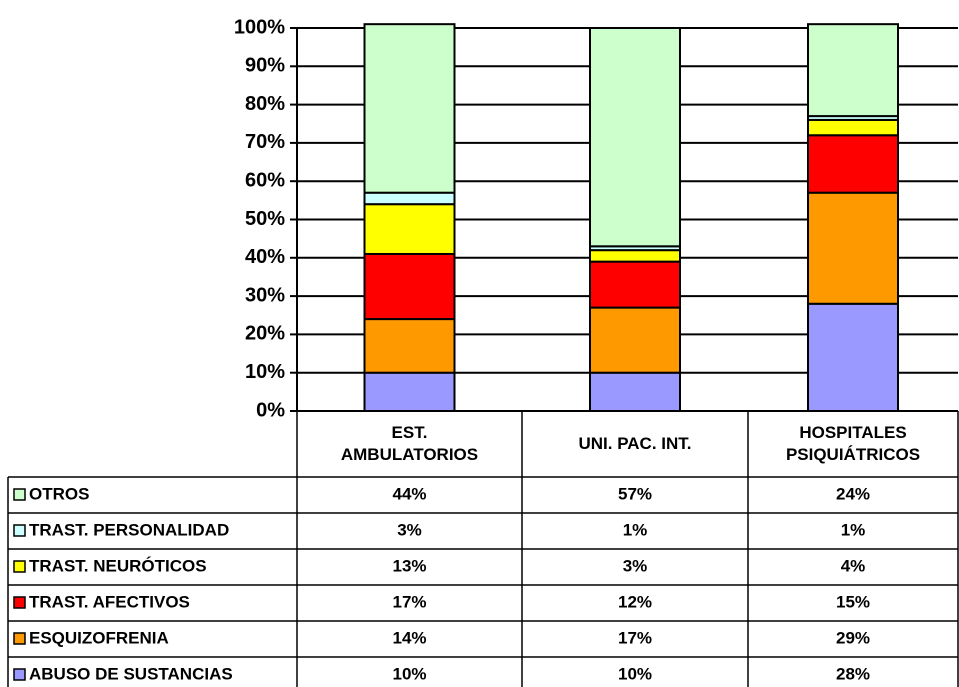 This screenshot has height=687, width=959. I want to click on legend-label: ESQUIZOFRENIA, so click(99, 637).